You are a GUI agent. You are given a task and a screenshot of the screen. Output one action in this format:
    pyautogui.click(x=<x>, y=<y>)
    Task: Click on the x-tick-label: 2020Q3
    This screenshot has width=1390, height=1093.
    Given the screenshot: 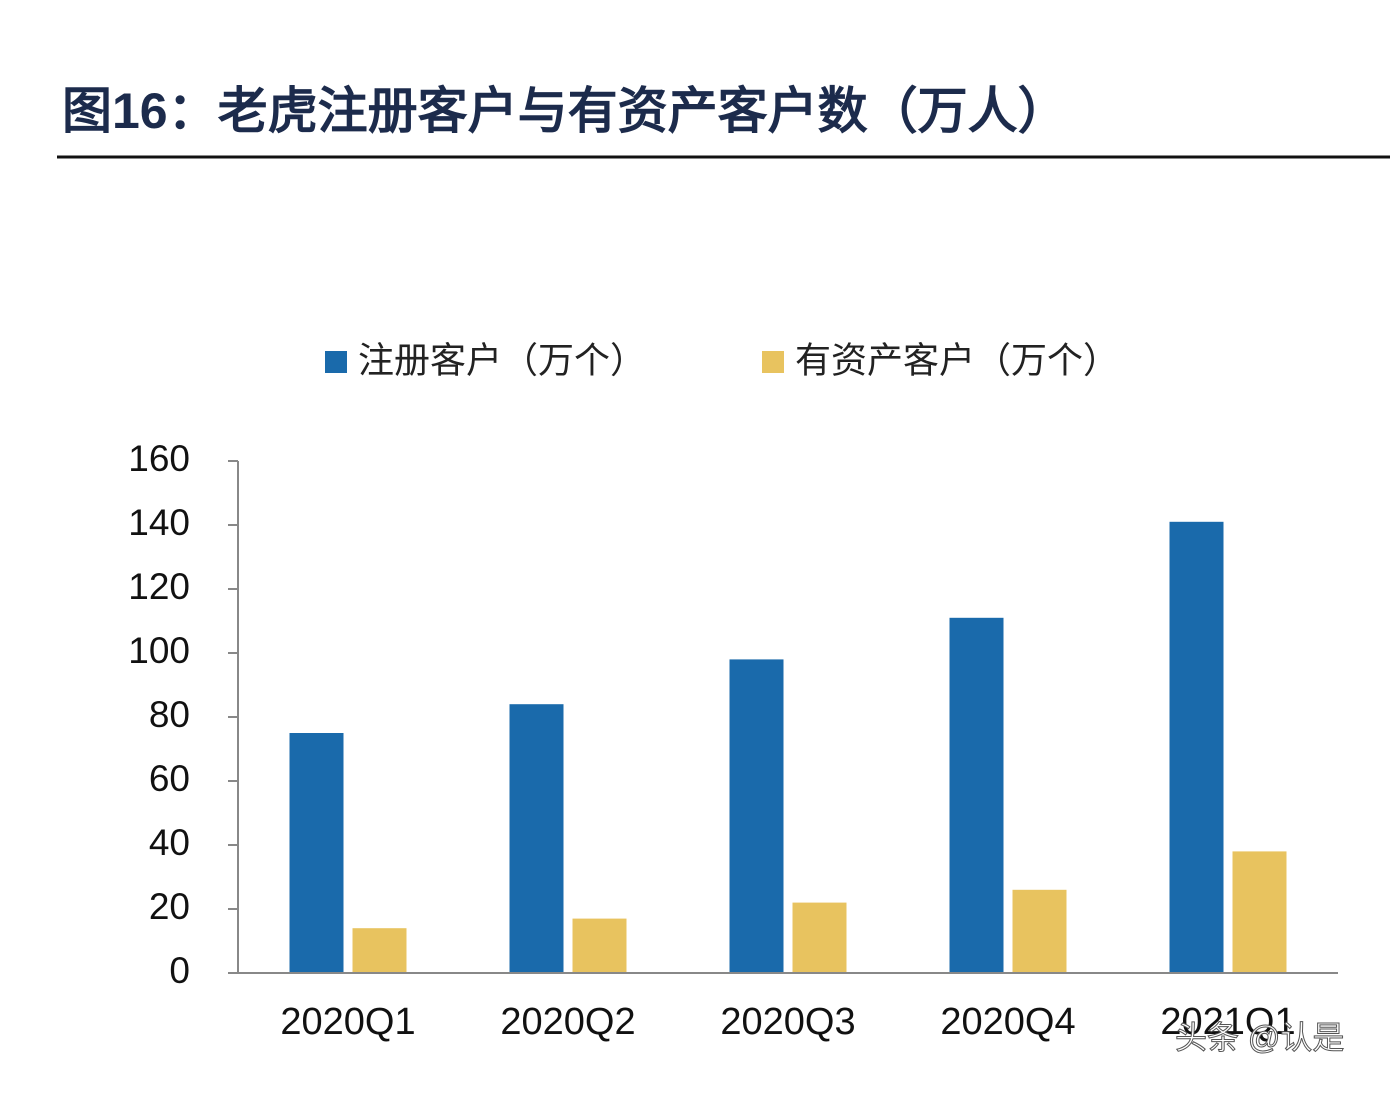 What is the action you would take?
    pyautogui.click(x=787, y=1022)
    